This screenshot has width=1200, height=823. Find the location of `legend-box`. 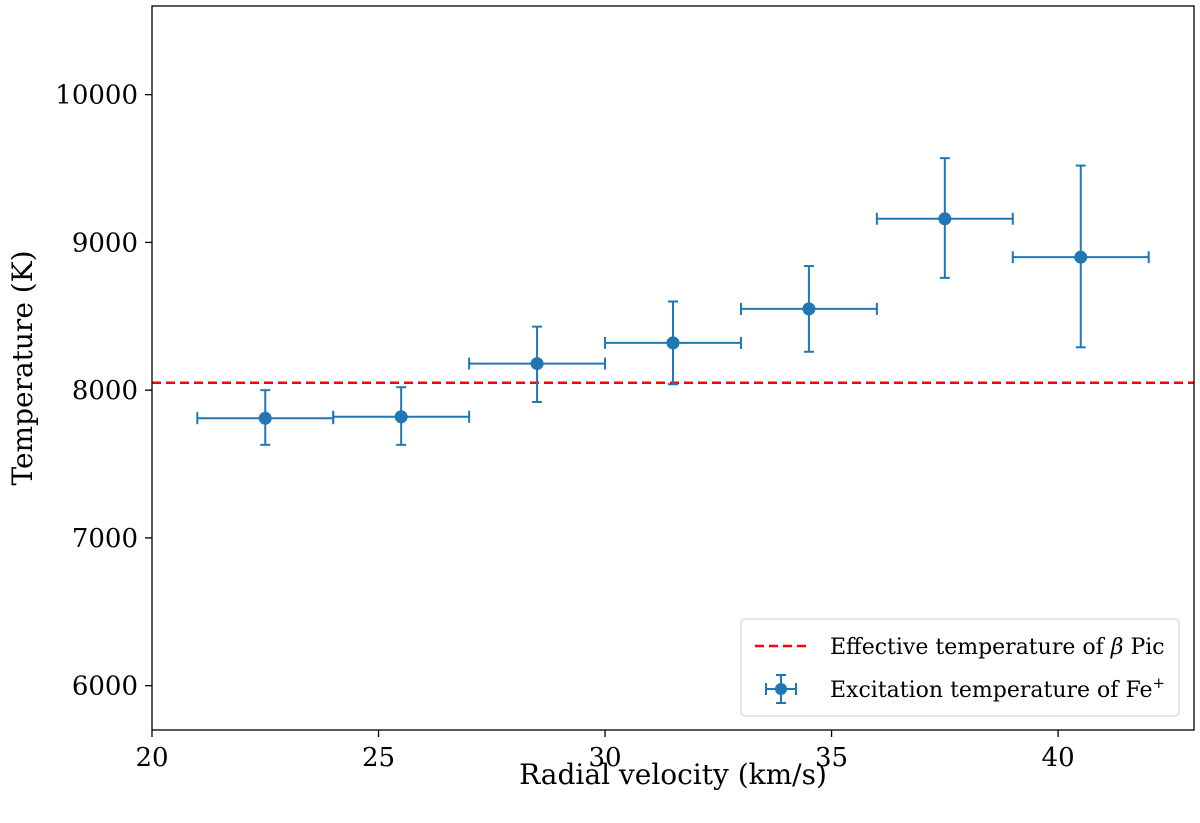

legend-box is located at coordinates (960, 667).